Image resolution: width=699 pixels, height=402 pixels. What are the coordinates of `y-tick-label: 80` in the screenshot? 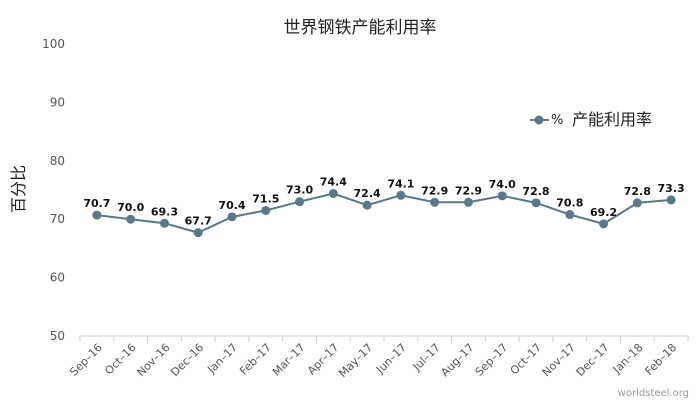 It's located at (57, 161).